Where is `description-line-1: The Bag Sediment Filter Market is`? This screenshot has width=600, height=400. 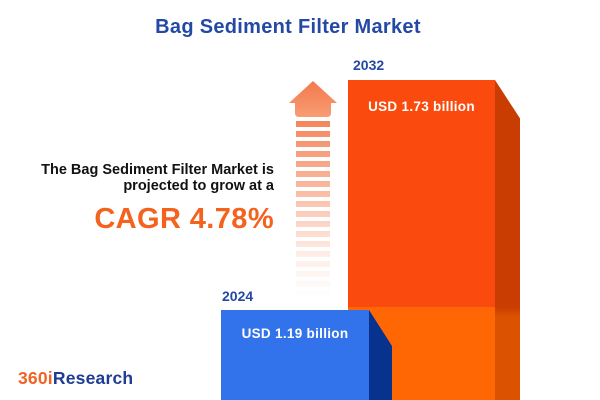 description-line-1: The Bag Sediment Filter Market is is located at coordinates (157, 170).